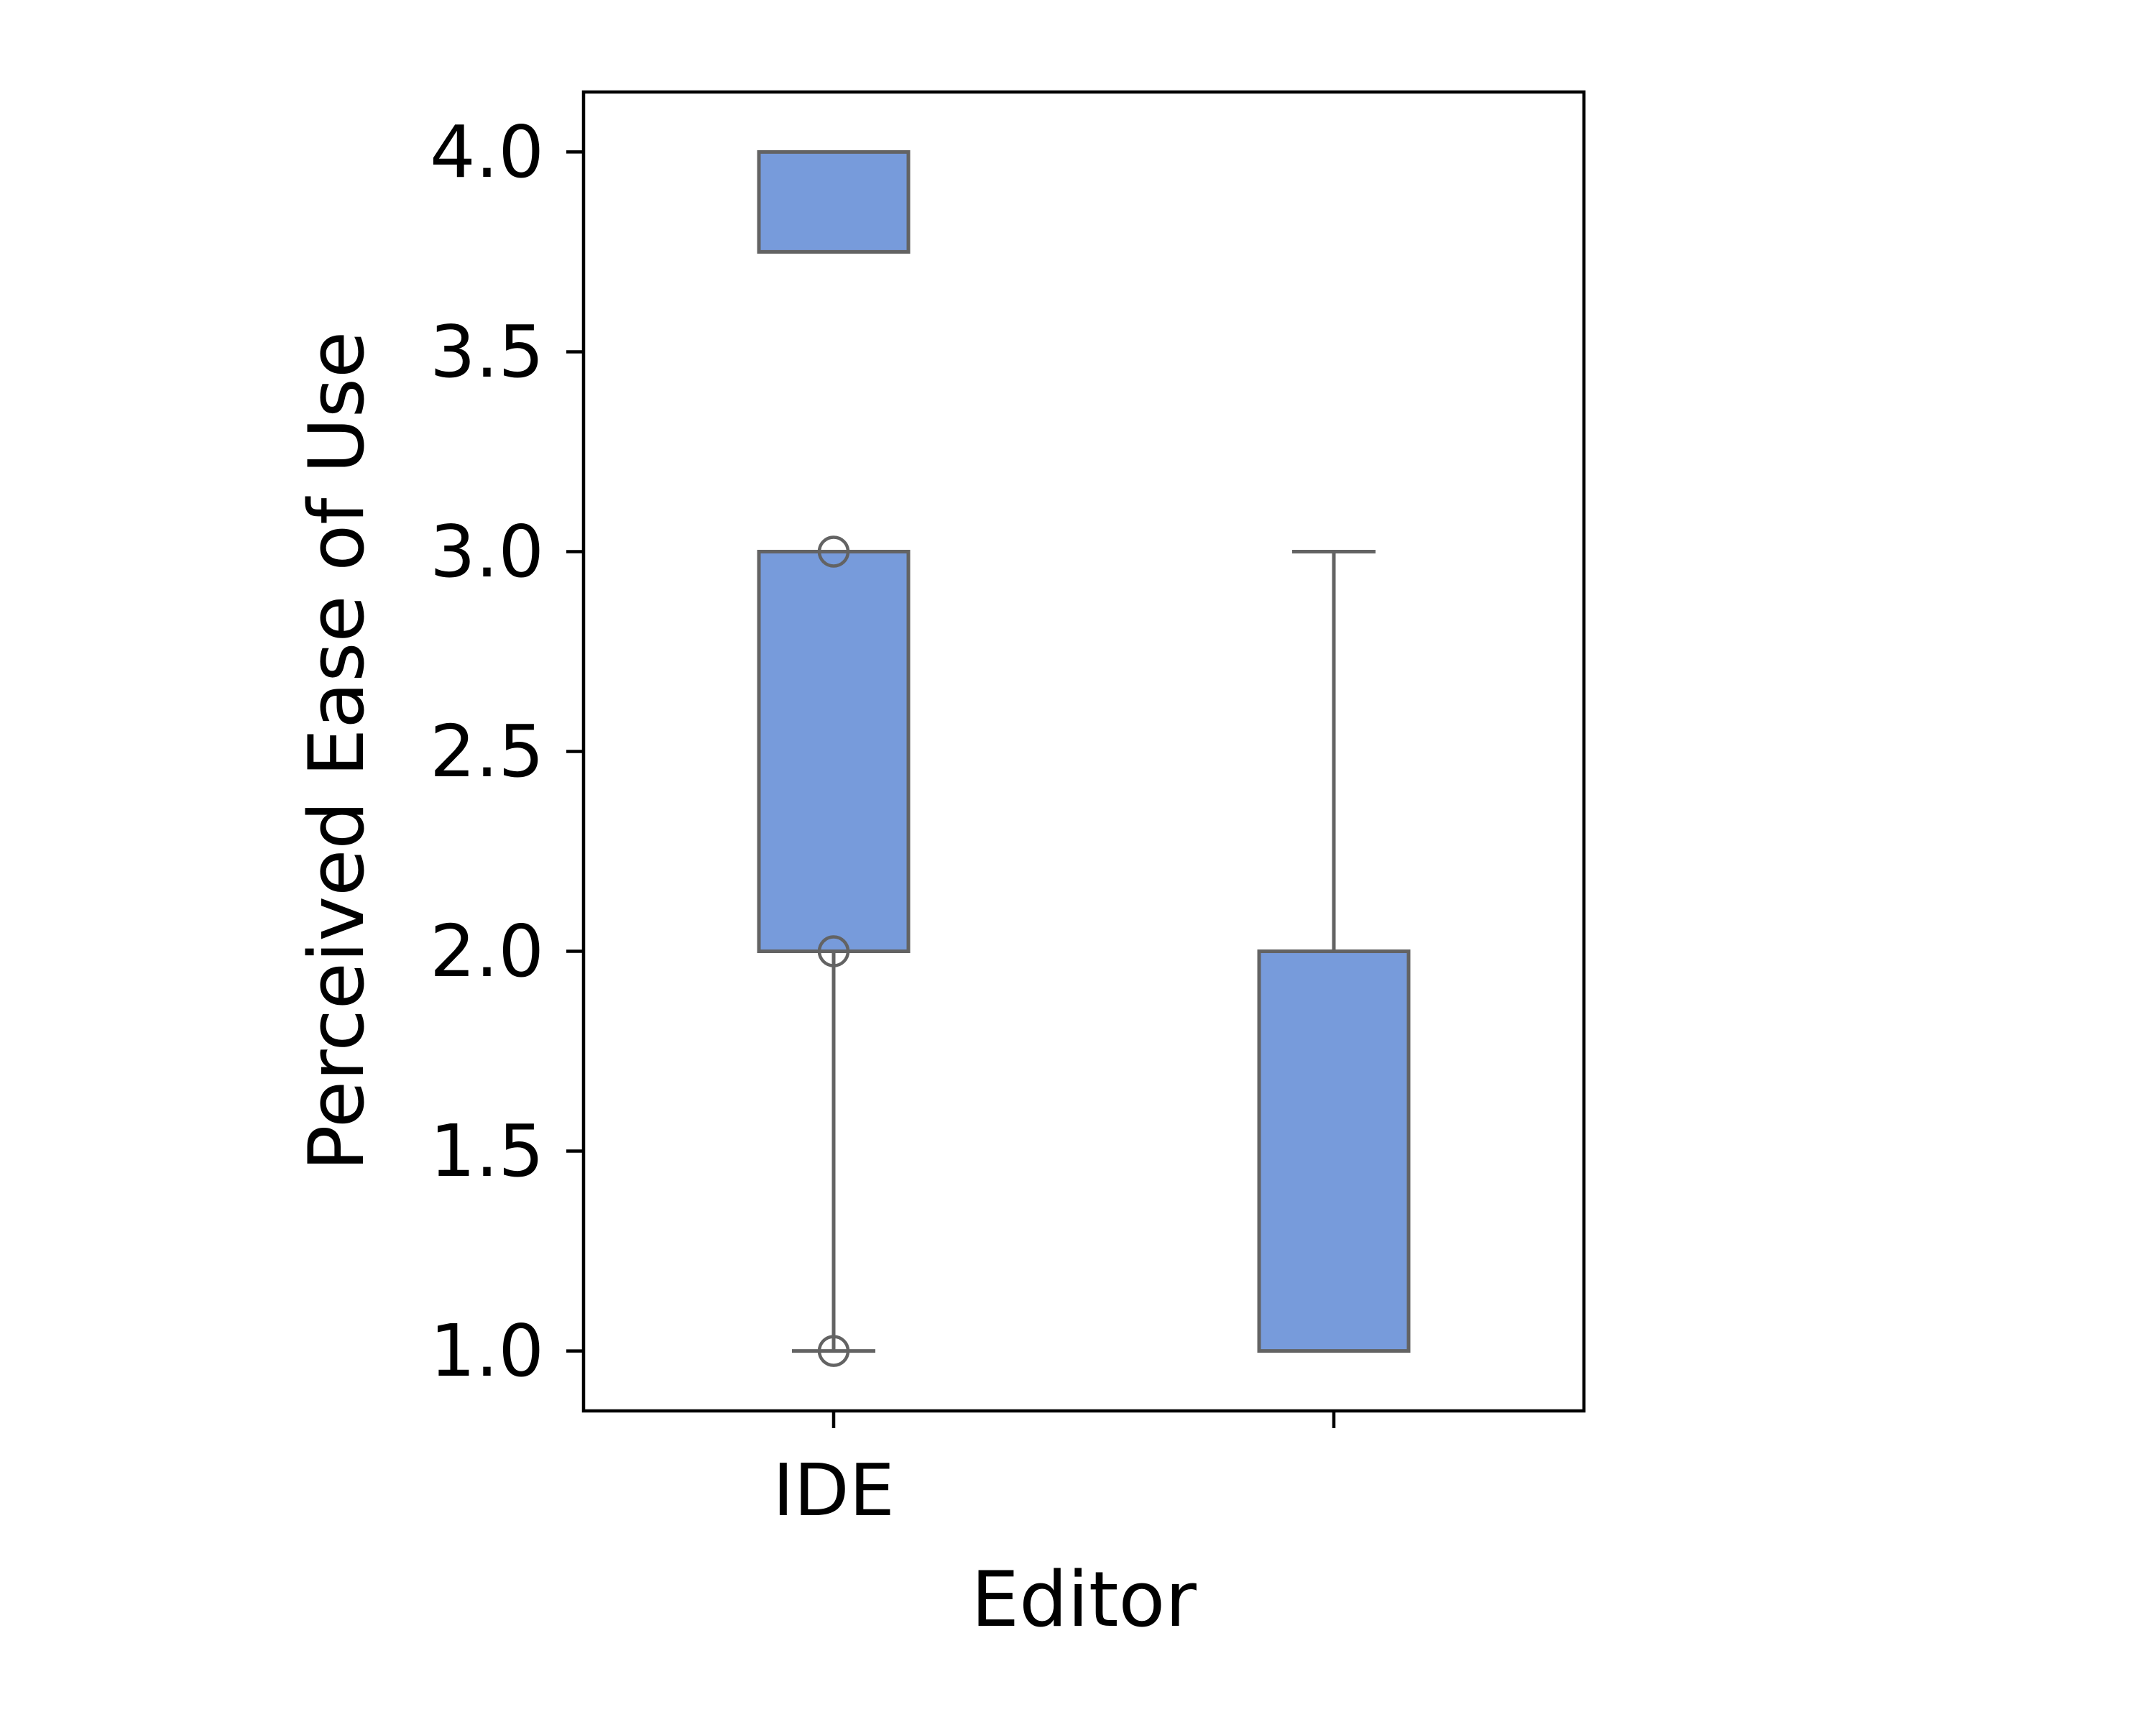  Describe the element at coordinates (487, 1151) in the screenshot. I see `y-tick-label: 1.5` at that location.